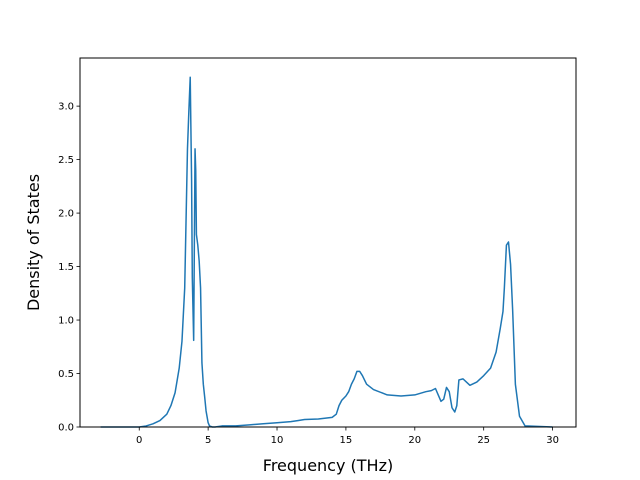 Image resolution: width=640 pixels, height=480 pixels. I want to click on y-tick-label: 1.0, so click(66, 321).